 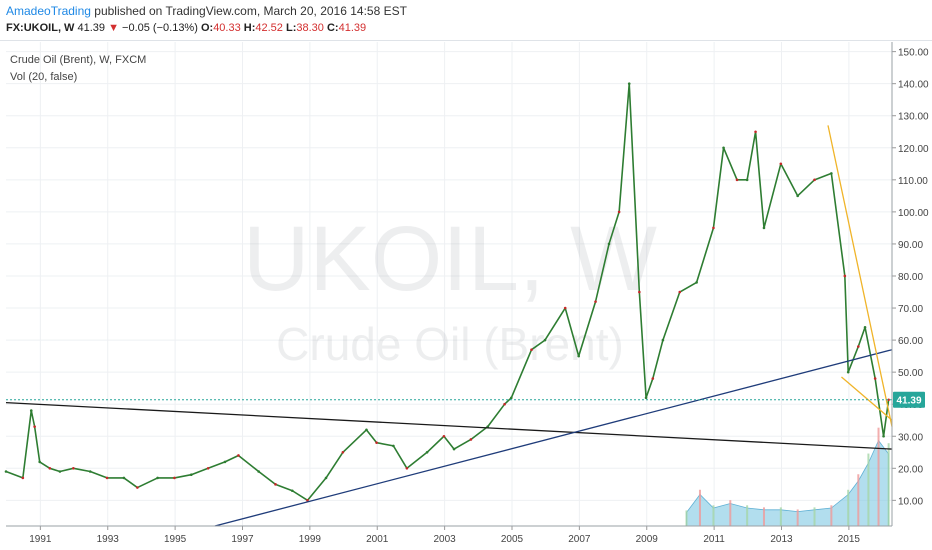 What do you see at coordinates (450, 259) in the screenshot?
I see `watermark-symbol: UKOIL, W` at bounding box center [450, 259].